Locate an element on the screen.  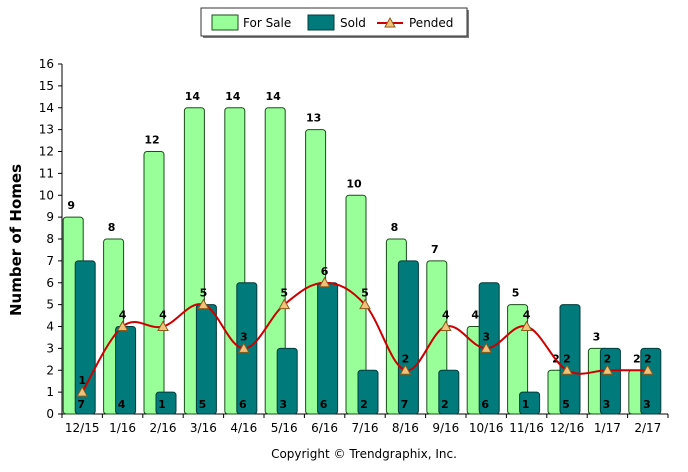
for-sale-value-label: 7 is located at coordinates (435, 249).